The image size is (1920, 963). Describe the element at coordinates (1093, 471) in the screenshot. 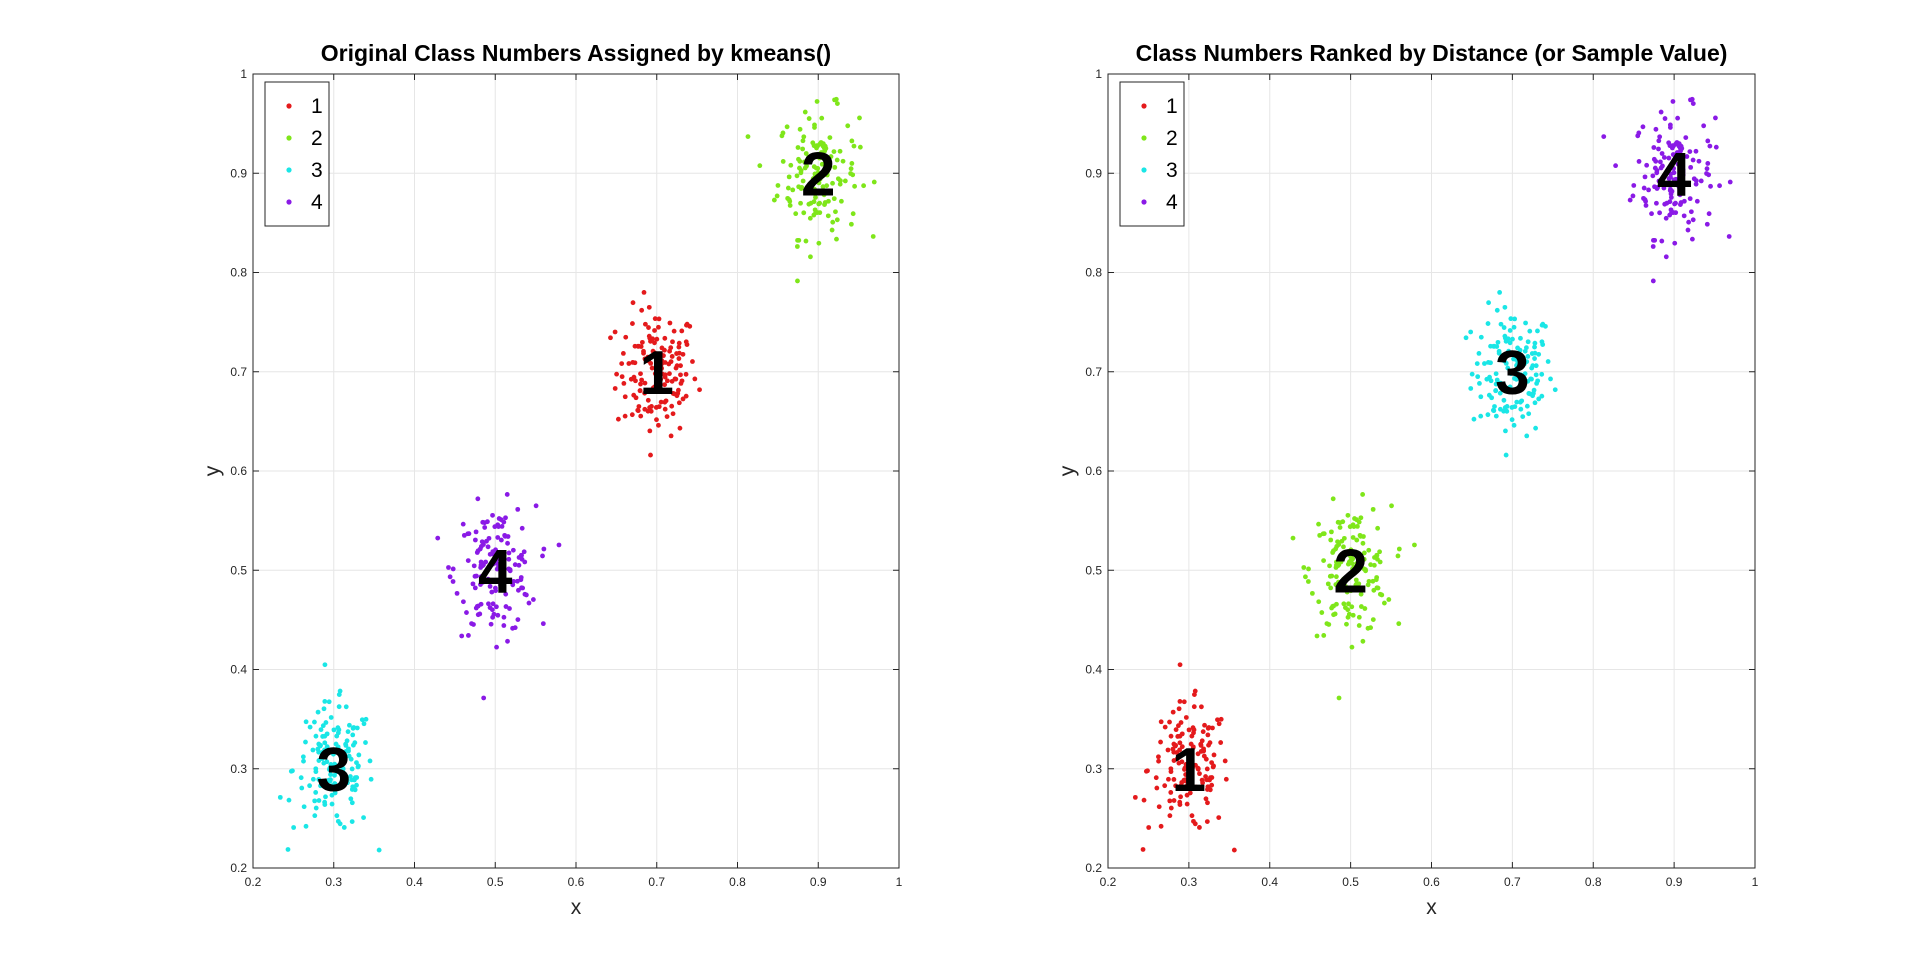

I see `y-tick-label: 0.6` at that location.